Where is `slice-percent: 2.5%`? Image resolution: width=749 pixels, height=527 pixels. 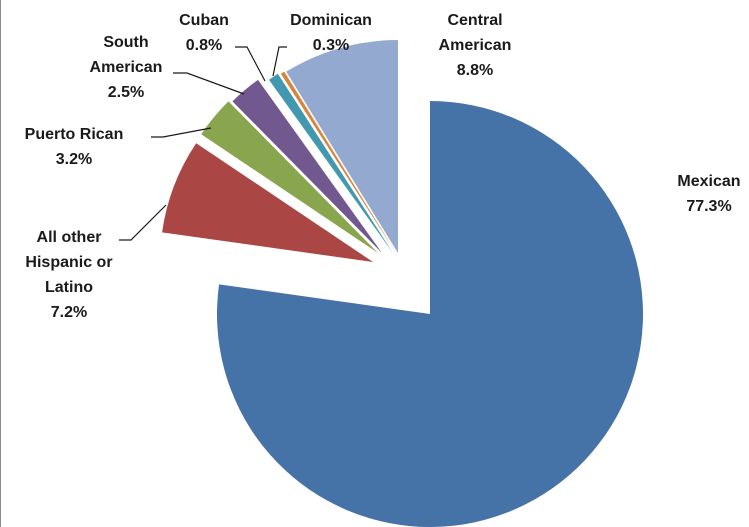 slice-percent: 2.5% is located at coordinates (126, 92).